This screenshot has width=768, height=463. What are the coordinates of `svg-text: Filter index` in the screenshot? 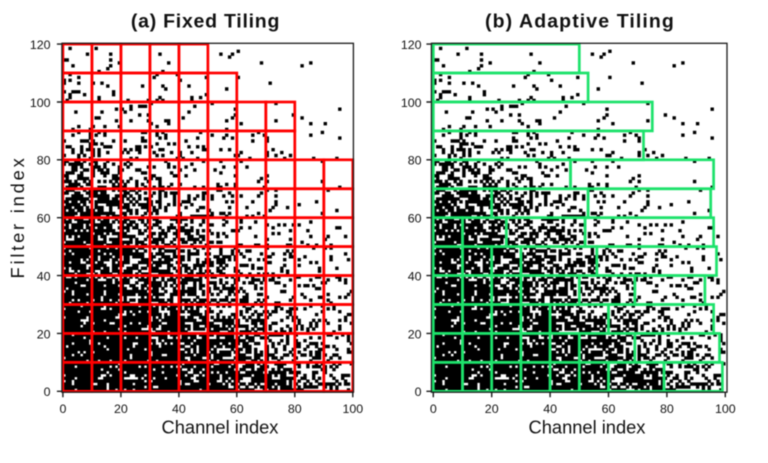 It's located at (17, 216).